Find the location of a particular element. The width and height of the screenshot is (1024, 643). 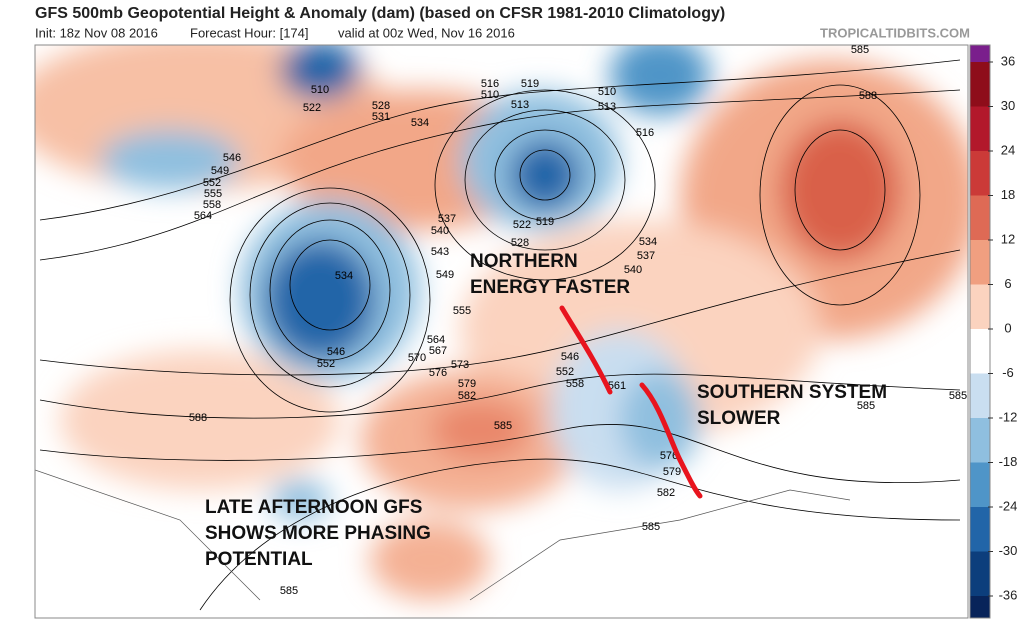

annotation: LATE AFTERNOON GFS is located at coordinates (313, 507).